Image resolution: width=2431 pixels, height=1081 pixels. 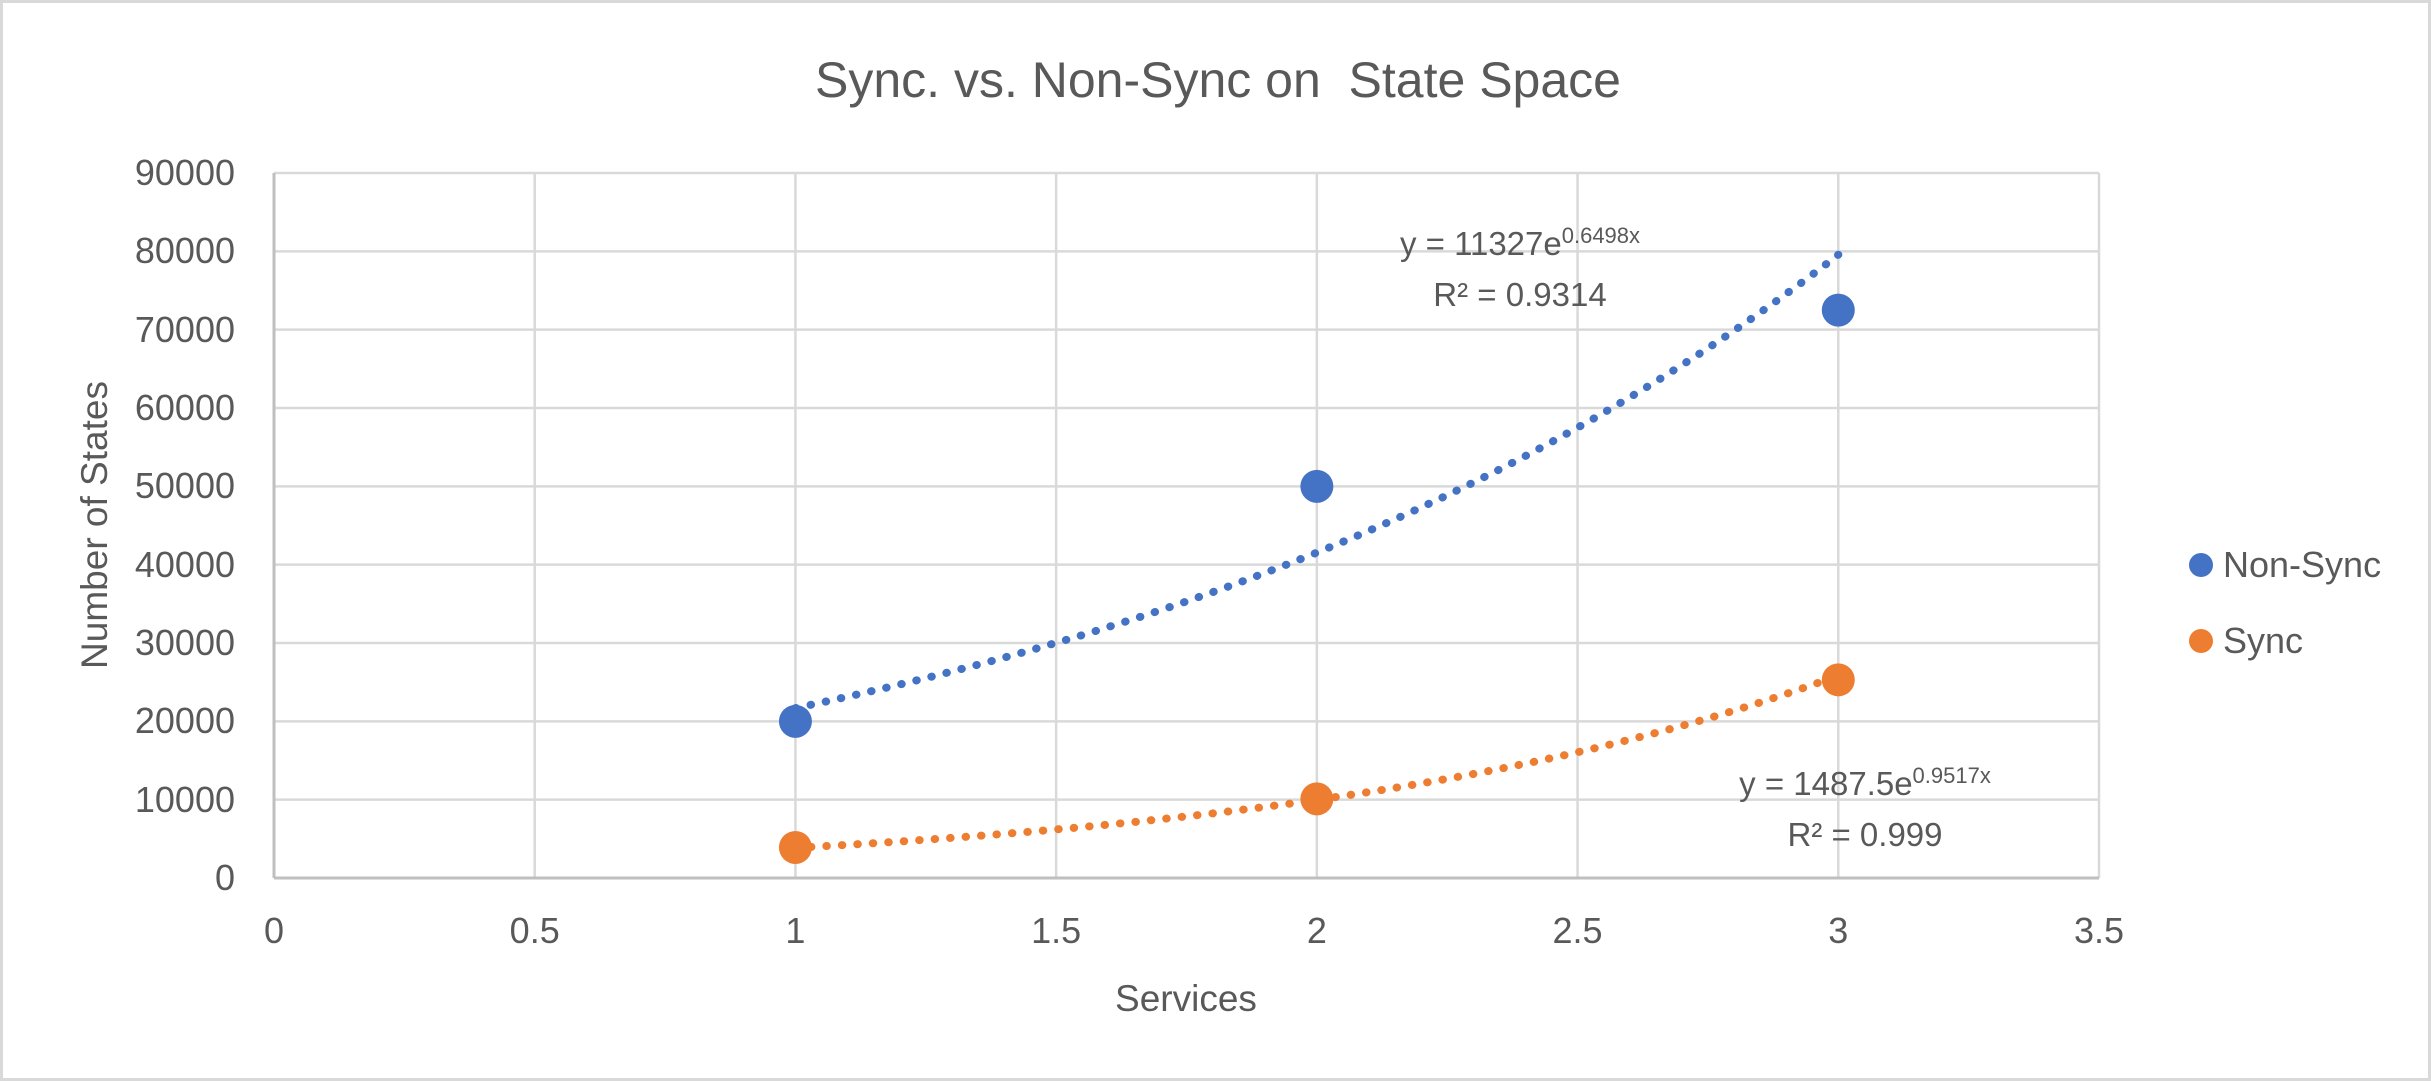 I want to click on y-tick-label: 80000, so click(x=184, y=251).